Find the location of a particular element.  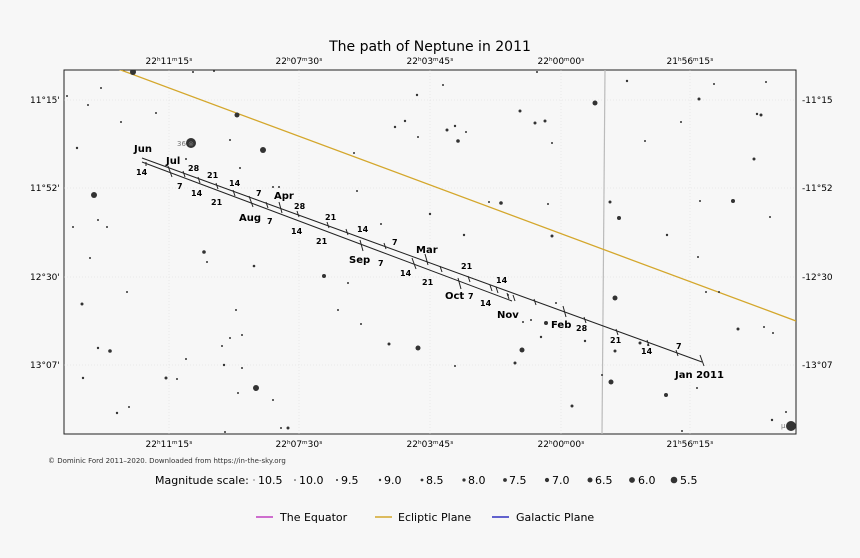

month-label: Feb is located at coordinates (561, 325).